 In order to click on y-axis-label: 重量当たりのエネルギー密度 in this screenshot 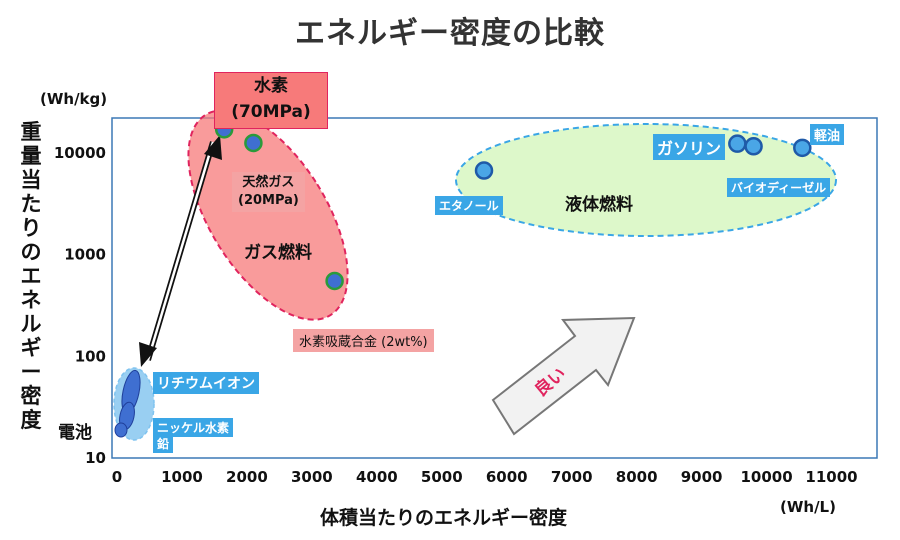, I will do `click(31, 276)`.